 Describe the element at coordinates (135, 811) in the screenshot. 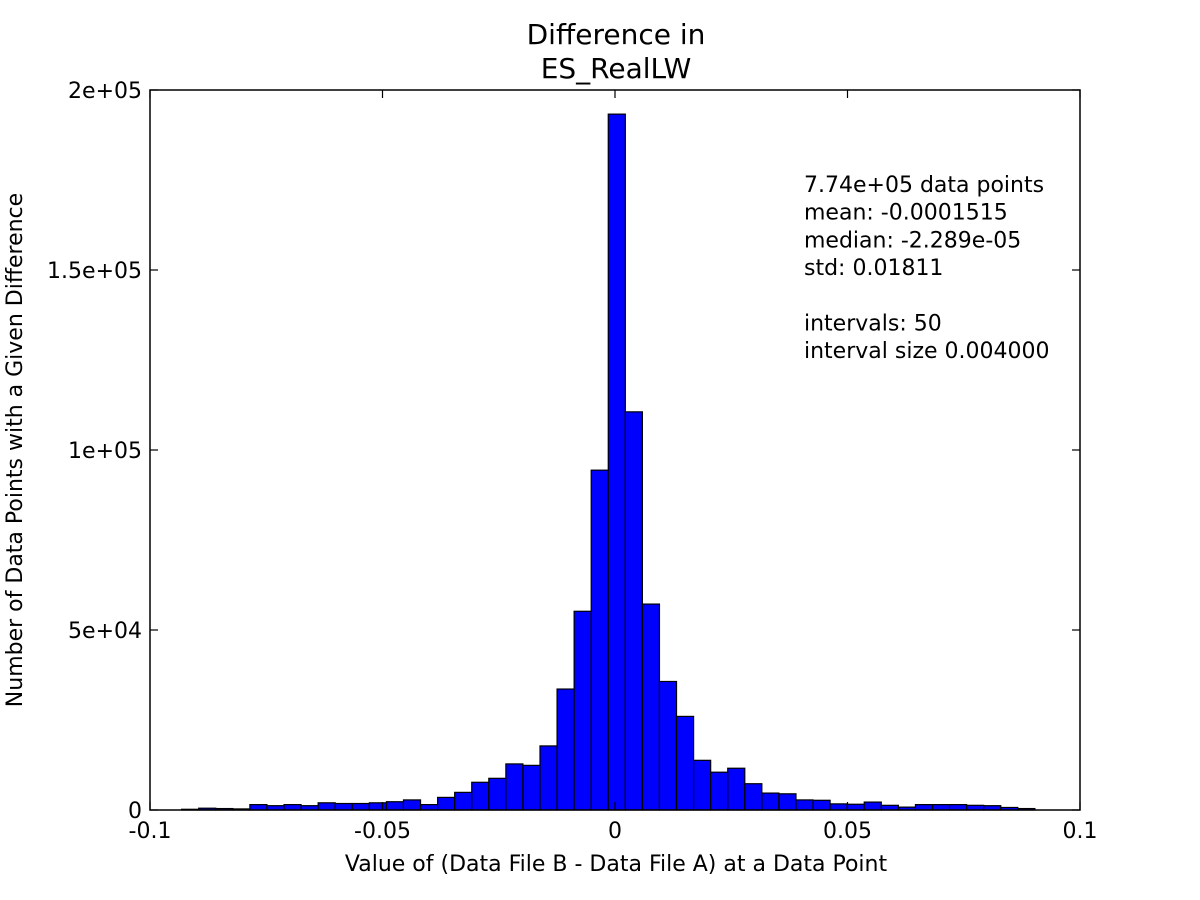

I see `y-tick-label: 0` at that location.